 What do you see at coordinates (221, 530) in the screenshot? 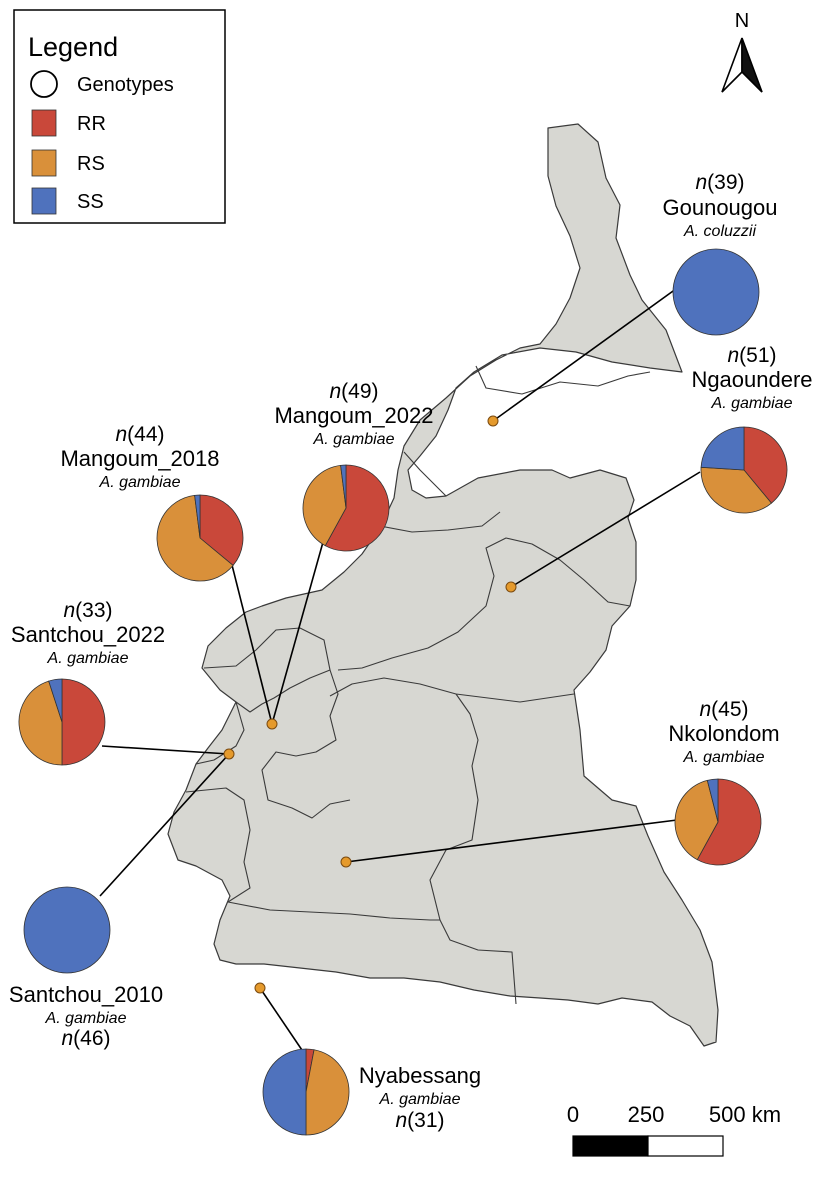
I see `pie-slice-mangoum_2018-rr` at bounding box center [221, 530].